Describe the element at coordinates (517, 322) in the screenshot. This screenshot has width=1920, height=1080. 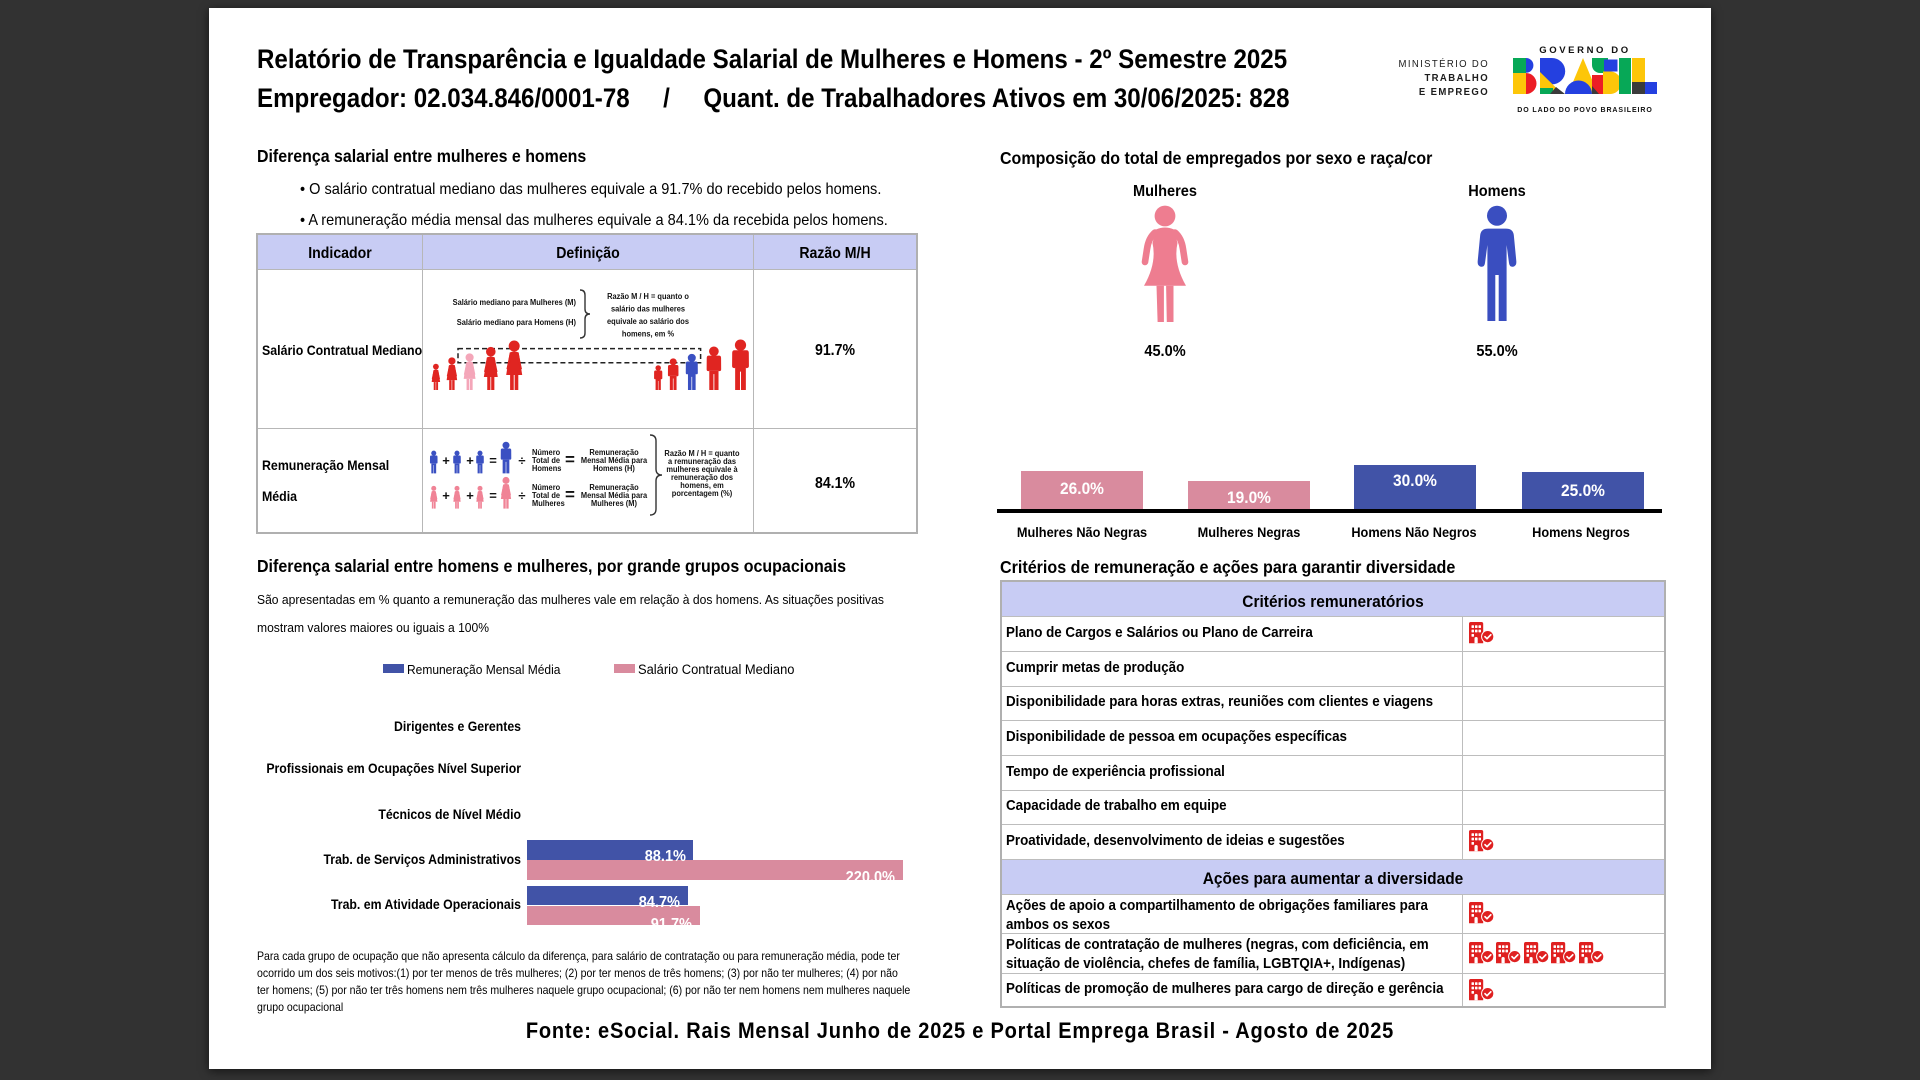
I see `svg-text:Salário mediano para Homens (H: Salário mediano para Homens (H)` at that location.